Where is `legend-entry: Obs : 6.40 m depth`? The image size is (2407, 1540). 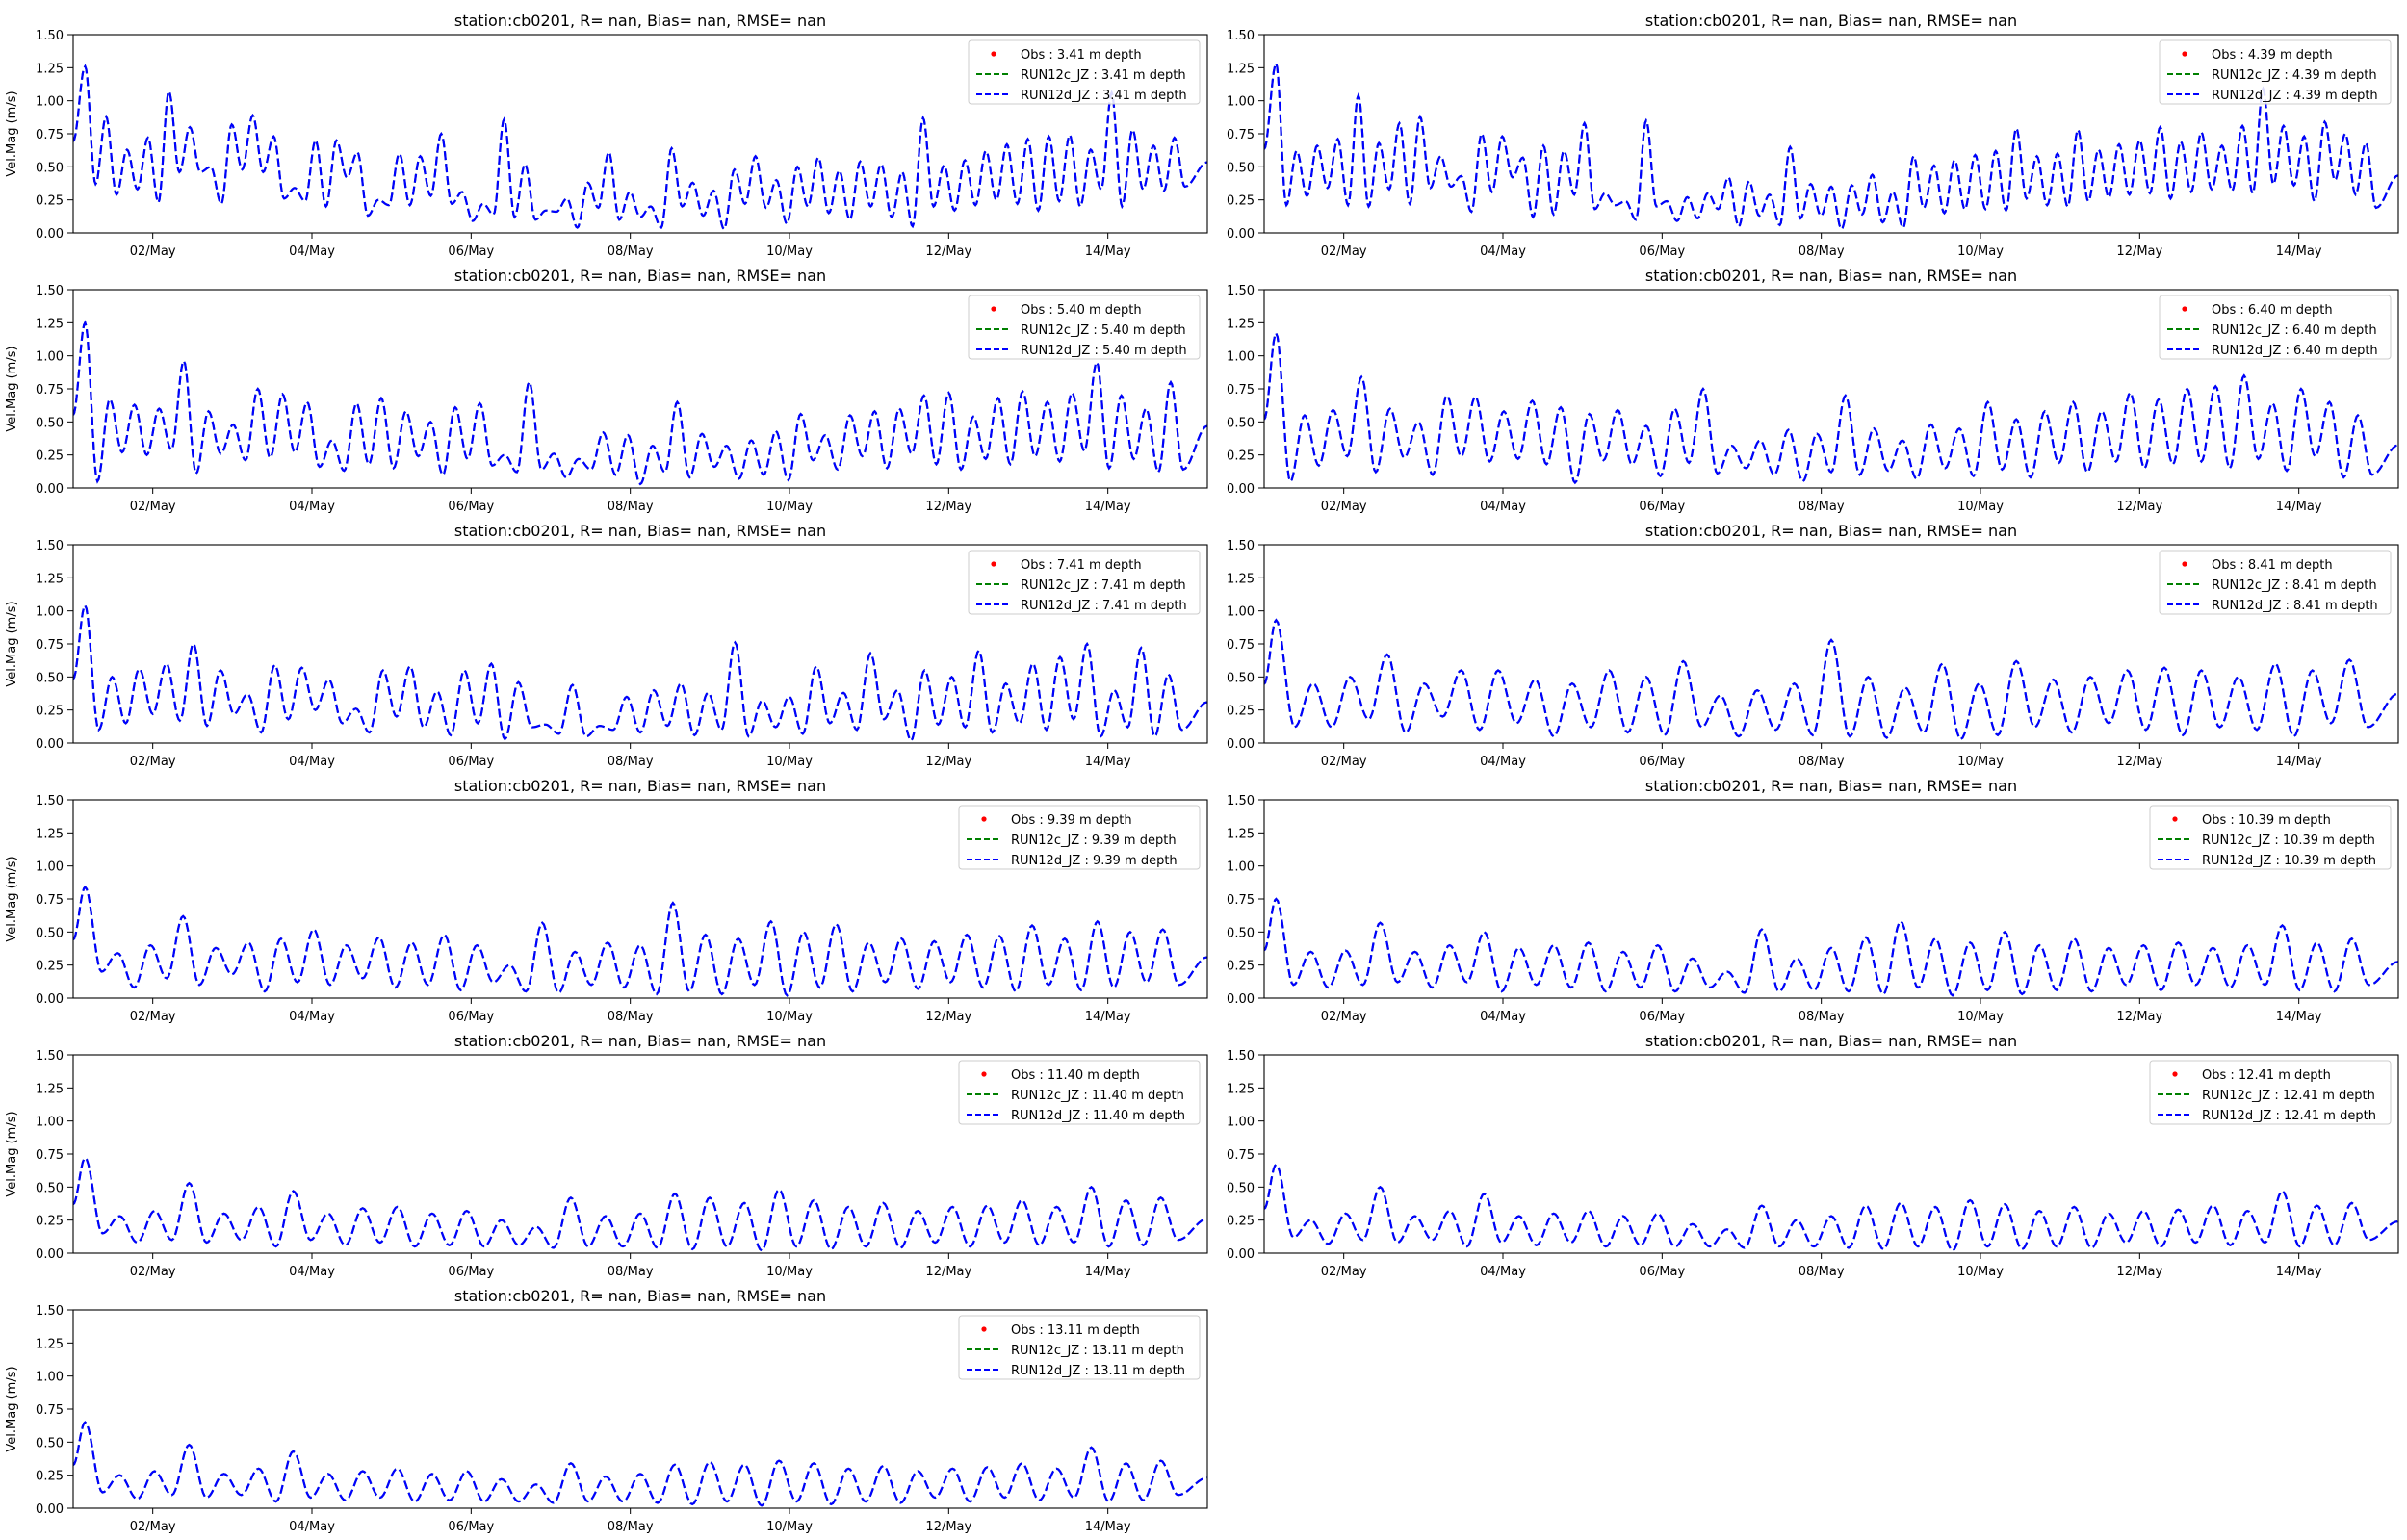
legend-entry: Obs : 6.40 m depth is located at coordinates (2272, 310).